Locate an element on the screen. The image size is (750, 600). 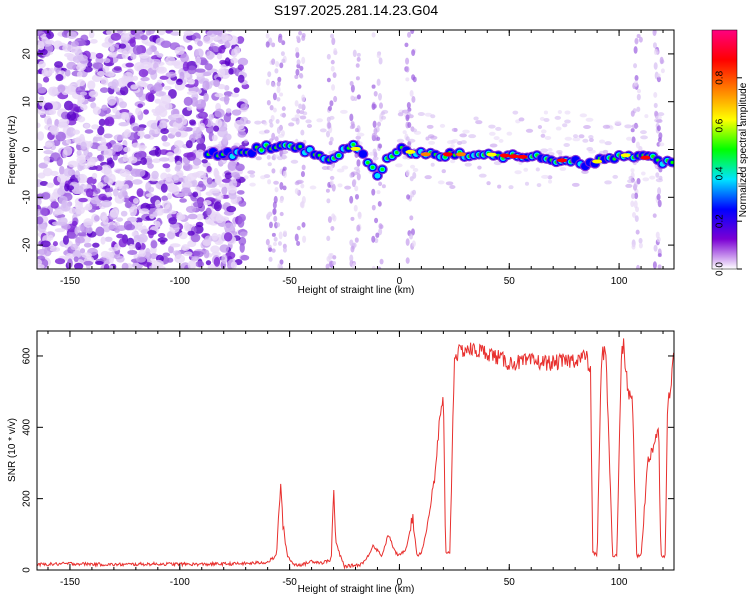
ridge-peak is located at coordinates (355, 148).